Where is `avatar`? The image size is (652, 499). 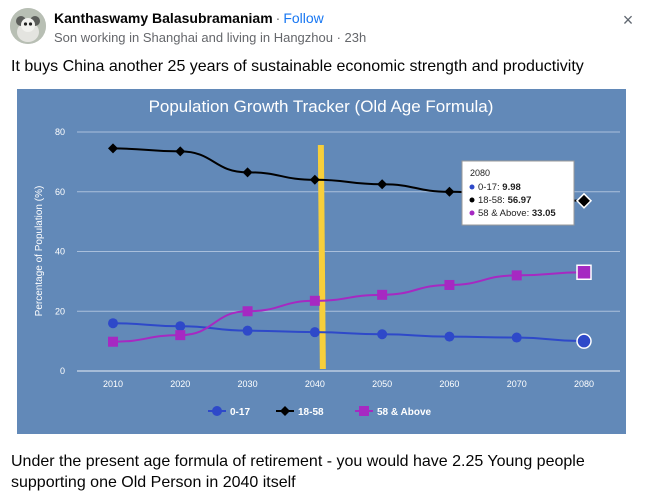 avatar is located at coordinates (28, 26).